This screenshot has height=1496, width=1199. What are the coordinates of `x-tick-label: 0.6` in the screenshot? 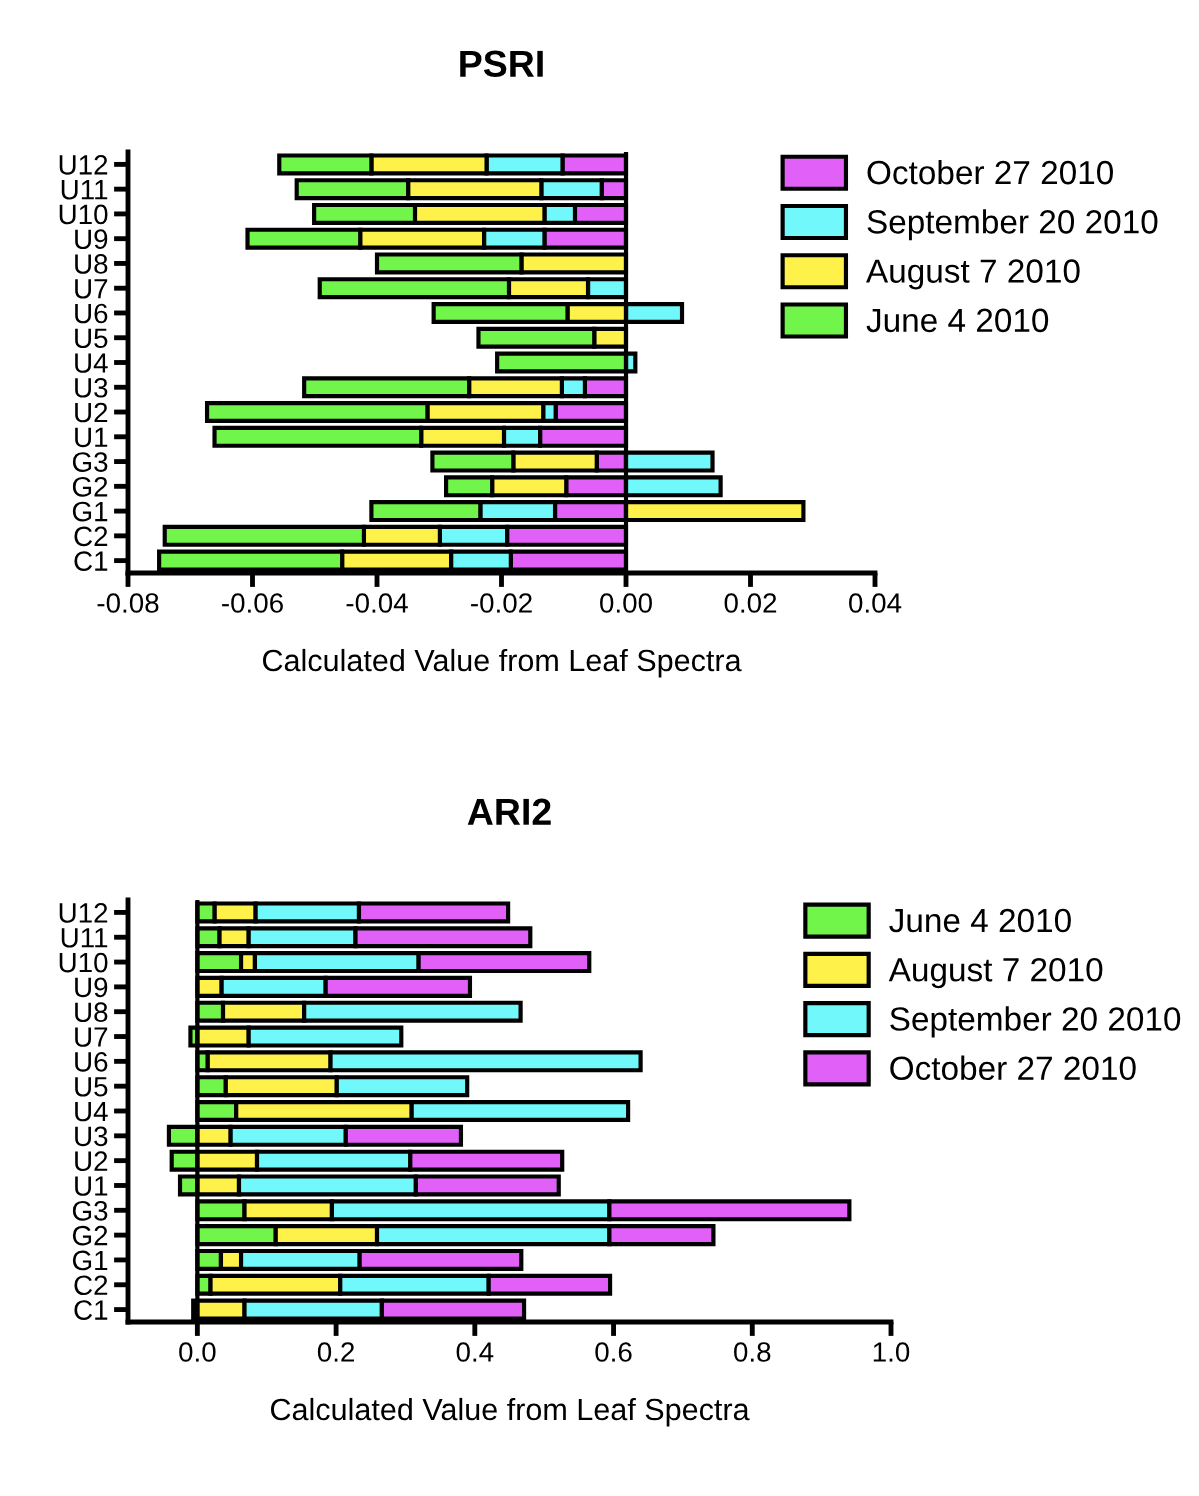 It's located at (613, 1352).